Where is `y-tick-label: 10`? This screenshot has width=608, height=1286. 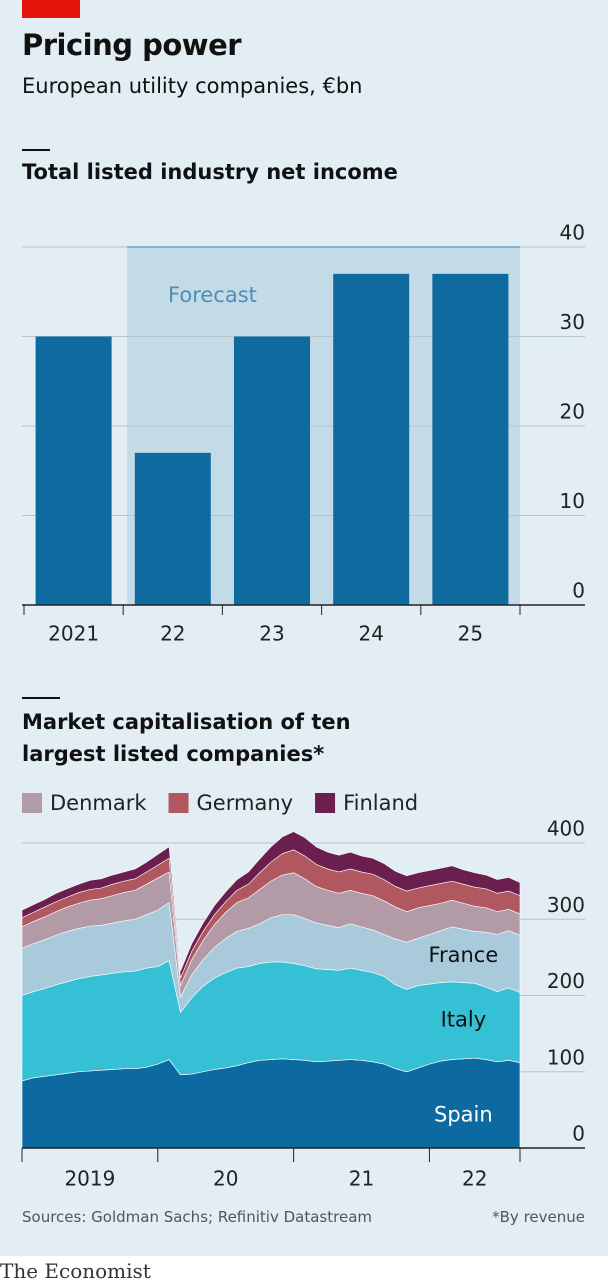 y-tick-label: 10 is located at coordinates (572, 501).